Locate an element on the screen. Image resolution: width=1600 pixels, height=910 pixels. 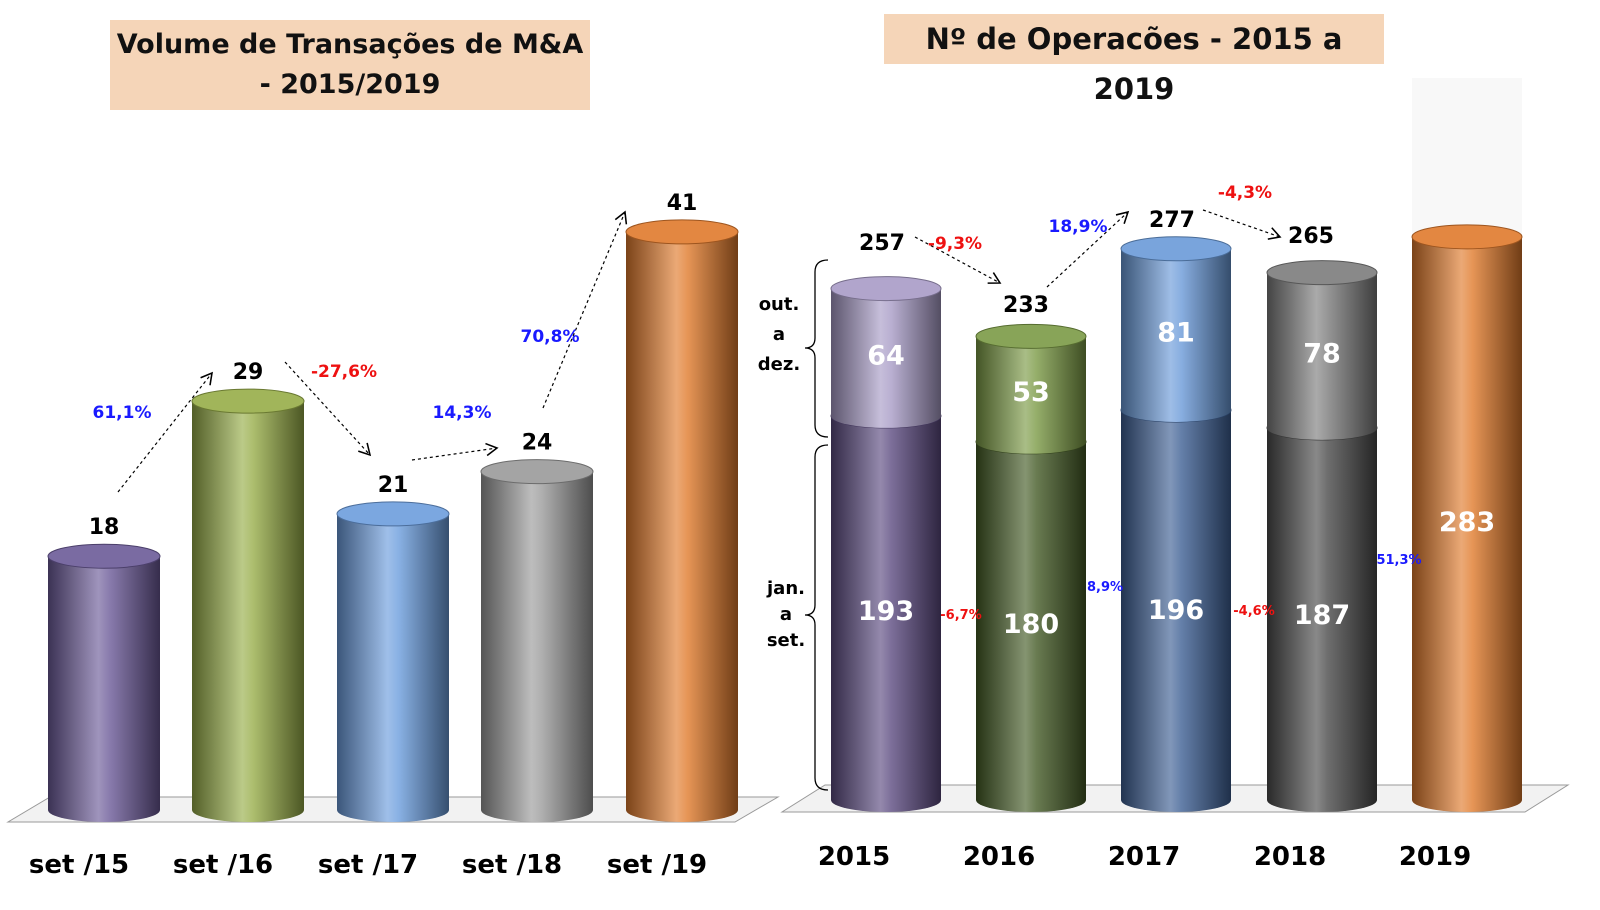
total-change-label: -9,3% is located at coordinates (955, 244).